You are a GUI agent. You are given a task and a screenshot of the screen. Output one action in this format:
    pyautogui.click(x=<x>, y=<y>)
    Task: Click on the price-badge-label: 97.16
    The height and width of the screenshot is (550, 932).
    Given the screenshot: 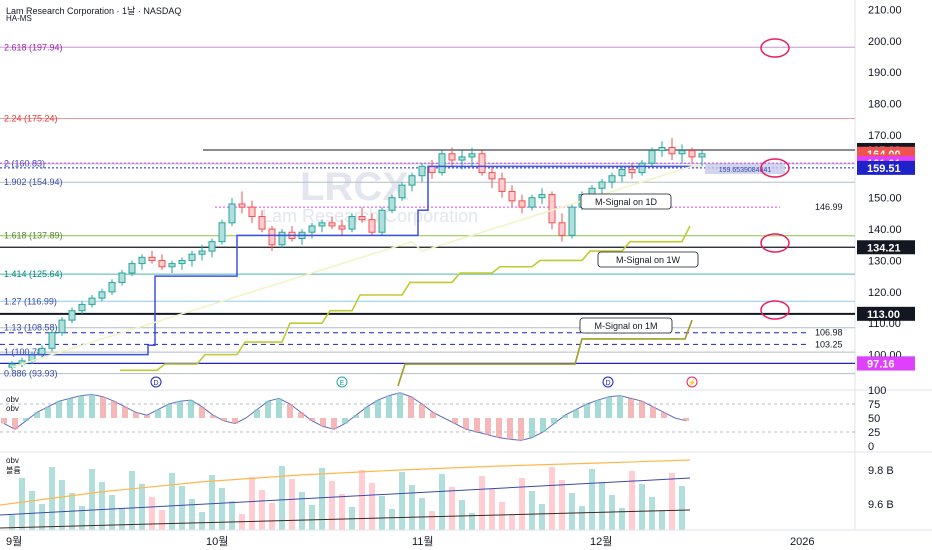 What is the action you would take?
    pyautogui.click(x=881, y=365)
    